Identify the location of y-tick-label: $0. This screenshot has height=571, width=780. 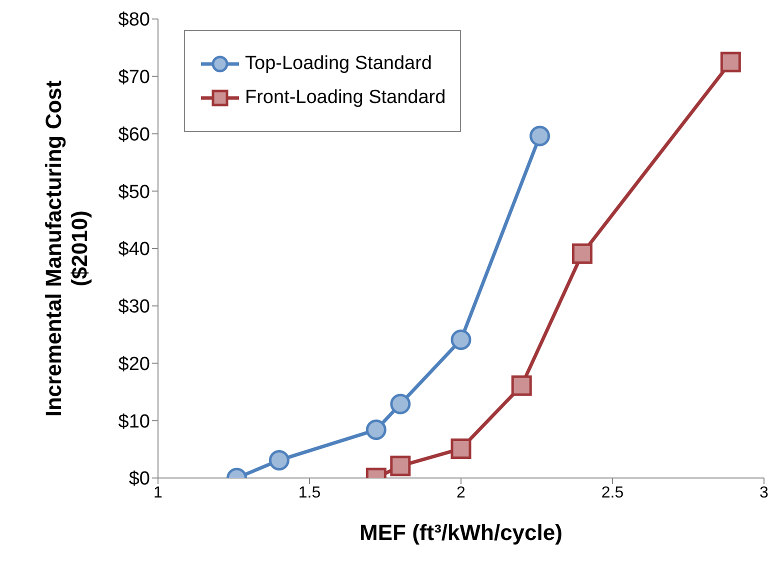
(139, 479).